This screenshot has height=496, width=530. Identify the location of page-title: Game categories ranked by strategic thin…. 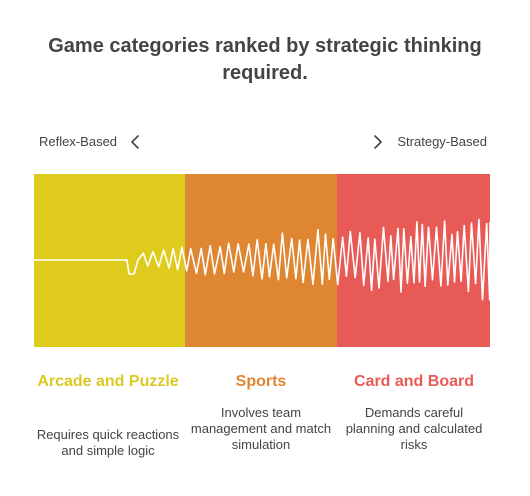
(265, 59).